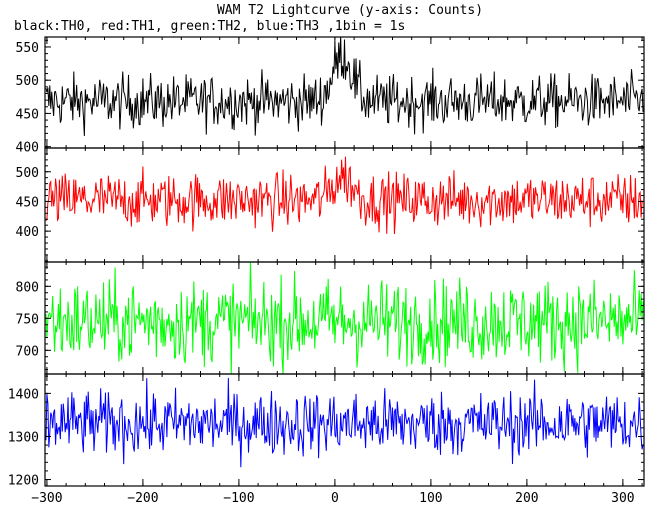 Image resolution: width=650 pixels, height=505 pixels. Describe the element at coordinates (23, 481) in the screenshot. I see `y-tick-label: 1200` at that location.